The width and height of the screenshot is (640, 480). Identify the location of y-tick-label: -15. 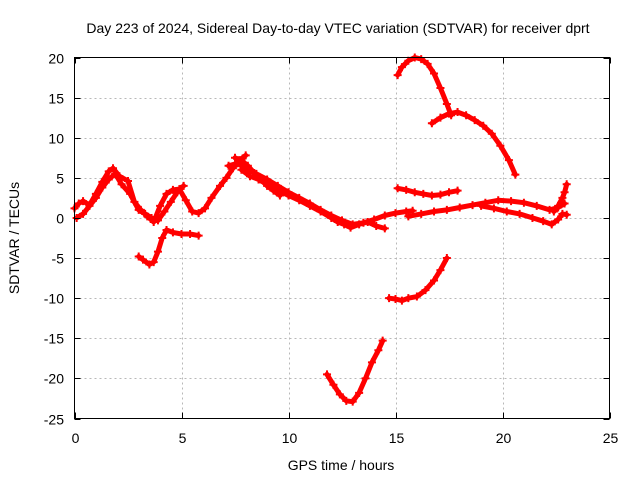
(54, 339).